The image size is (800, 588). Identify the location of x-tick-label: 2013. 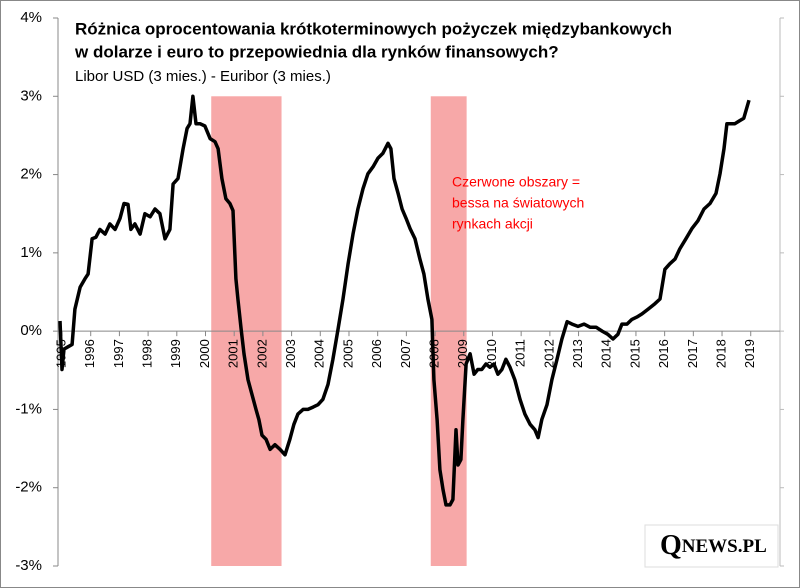
(577, 353).